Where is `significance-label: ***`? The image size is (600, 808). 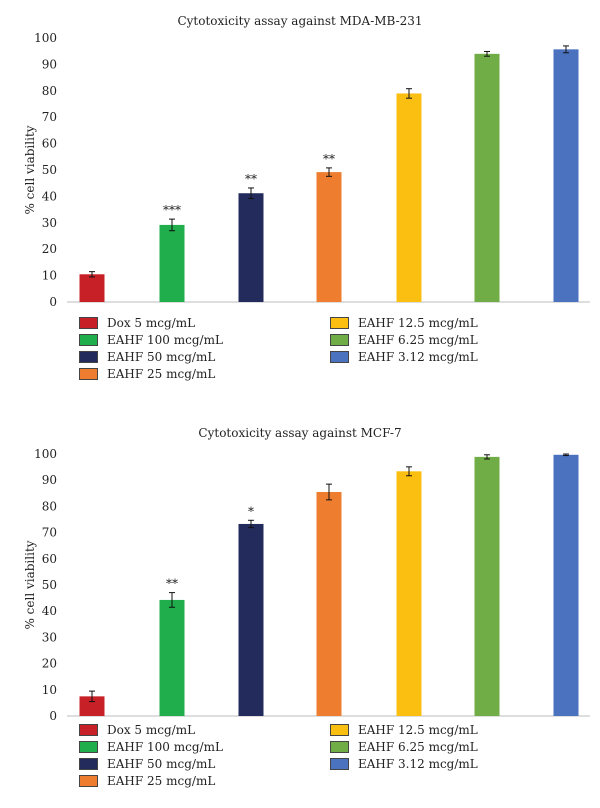
significance-label: *** is located at coordinates (172, 210).